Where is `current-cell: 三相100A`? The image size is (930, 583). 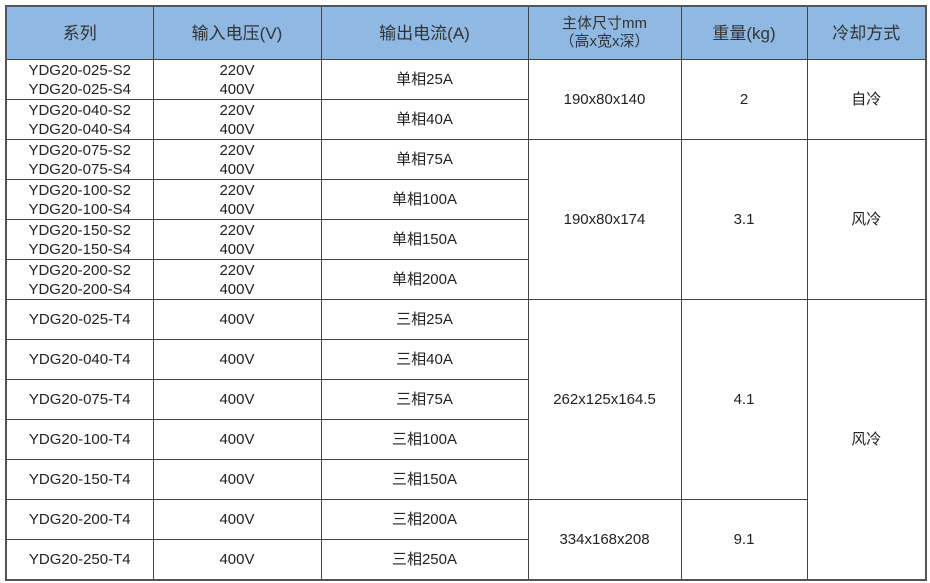
current-cell: 三相100A is located at coordinates (424, 439).